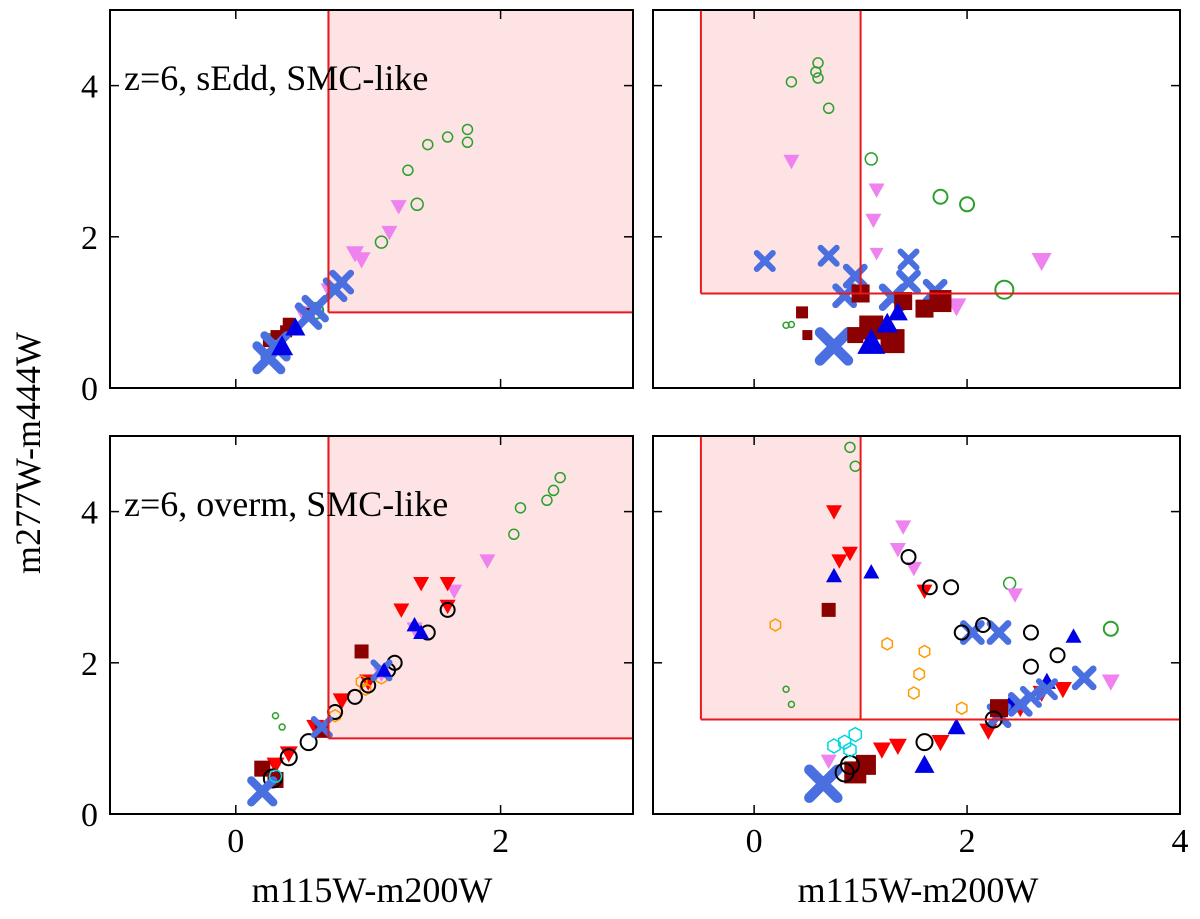 This screenshot has width=1200, height=919. What do you see at coordinates (89, 664) in the screenshot?
I see `y-tick-label: 2` at bounding box center [89, 664].